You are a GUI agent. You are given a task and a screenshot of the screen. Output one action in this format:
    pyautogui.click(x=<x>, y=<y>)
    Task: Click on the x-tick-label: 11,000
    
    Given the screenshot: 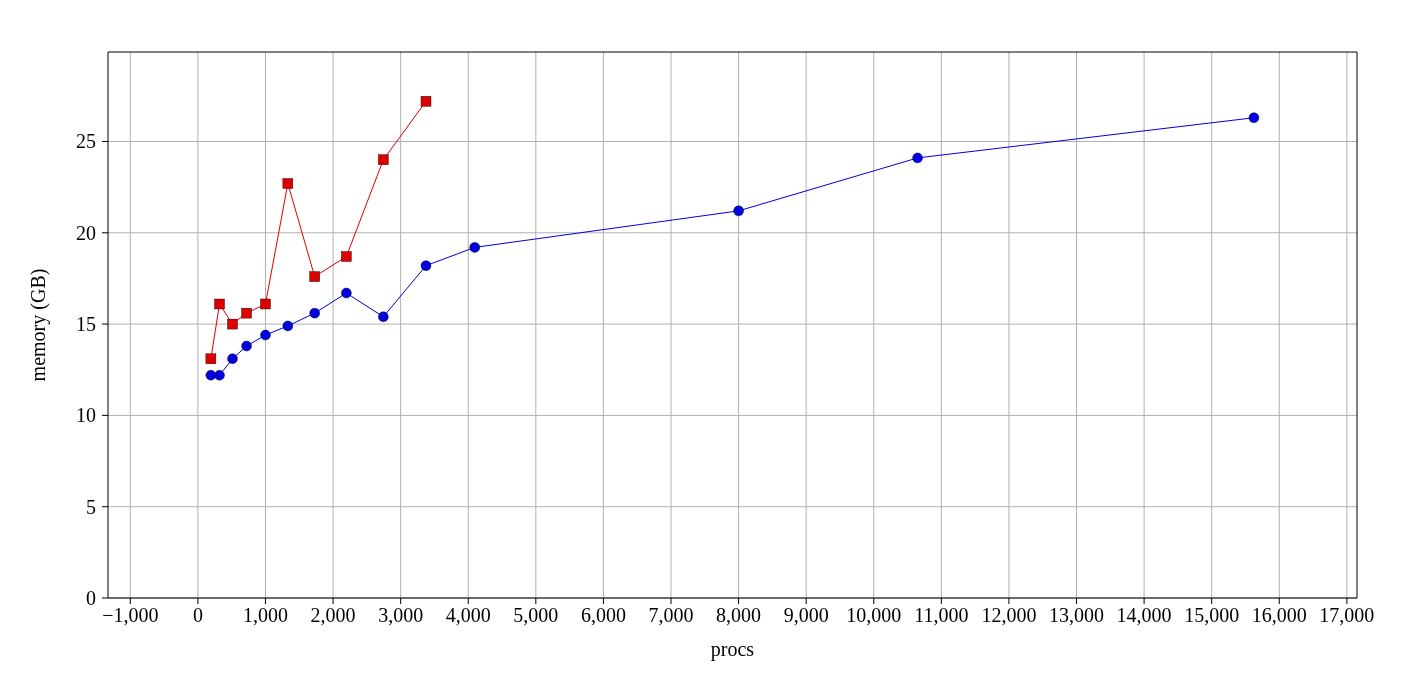 What is the action you would take?
    pyautogui.click(x=941, y=615)
    